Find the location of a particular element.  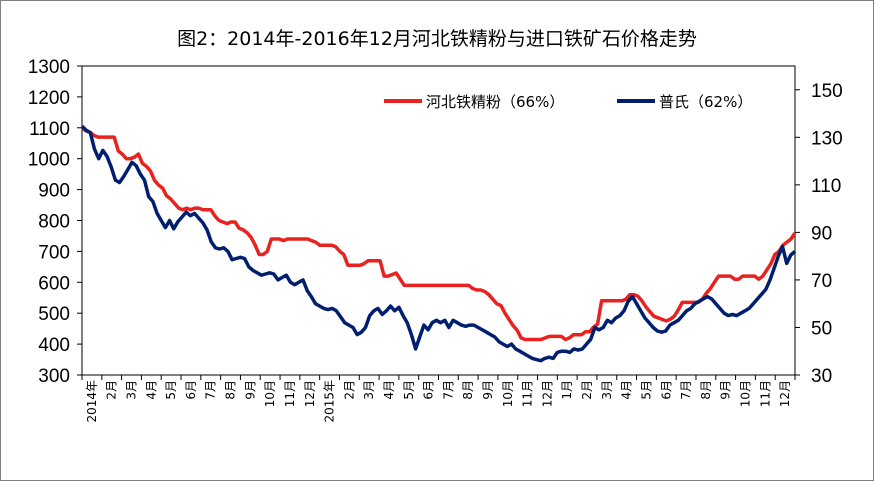

x-tick-label: 1月 is located at coordinates (567, 390).